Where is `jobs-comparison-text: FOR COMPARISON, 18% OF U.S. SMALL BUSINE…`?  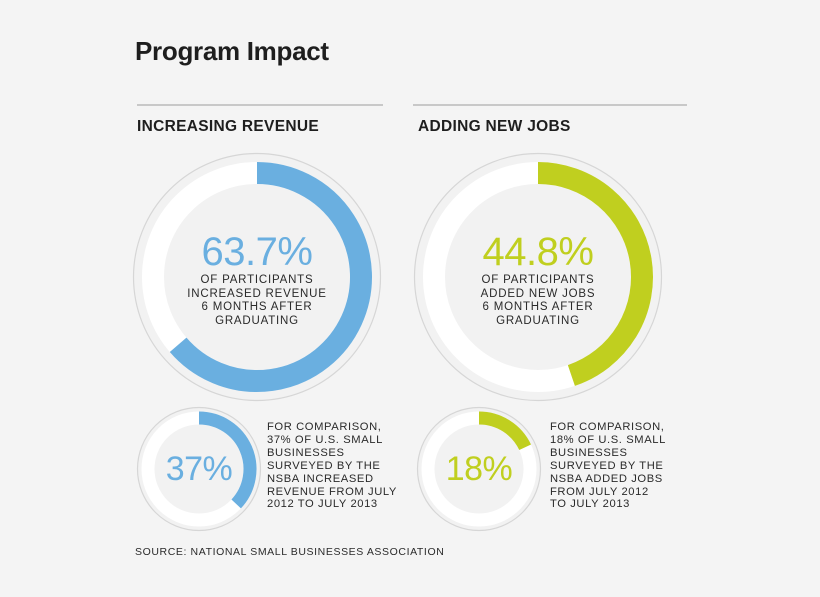
jobs-comparison-text: FOR COMPARISON, 18% OF U.S. SMALL BUSINE… is located at coordinates (608, 466).